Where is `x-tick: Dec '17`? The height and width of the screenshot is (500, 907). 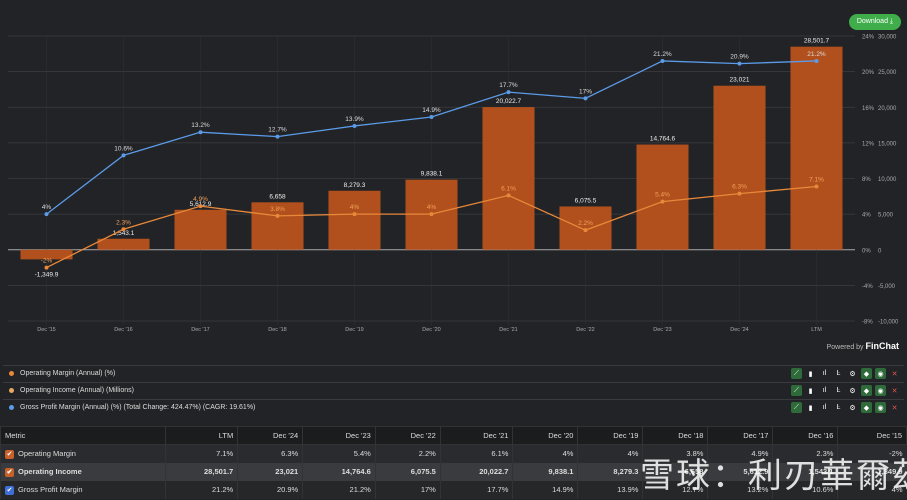
x-tick: Dec '17 is located at coordinates (200, 330).